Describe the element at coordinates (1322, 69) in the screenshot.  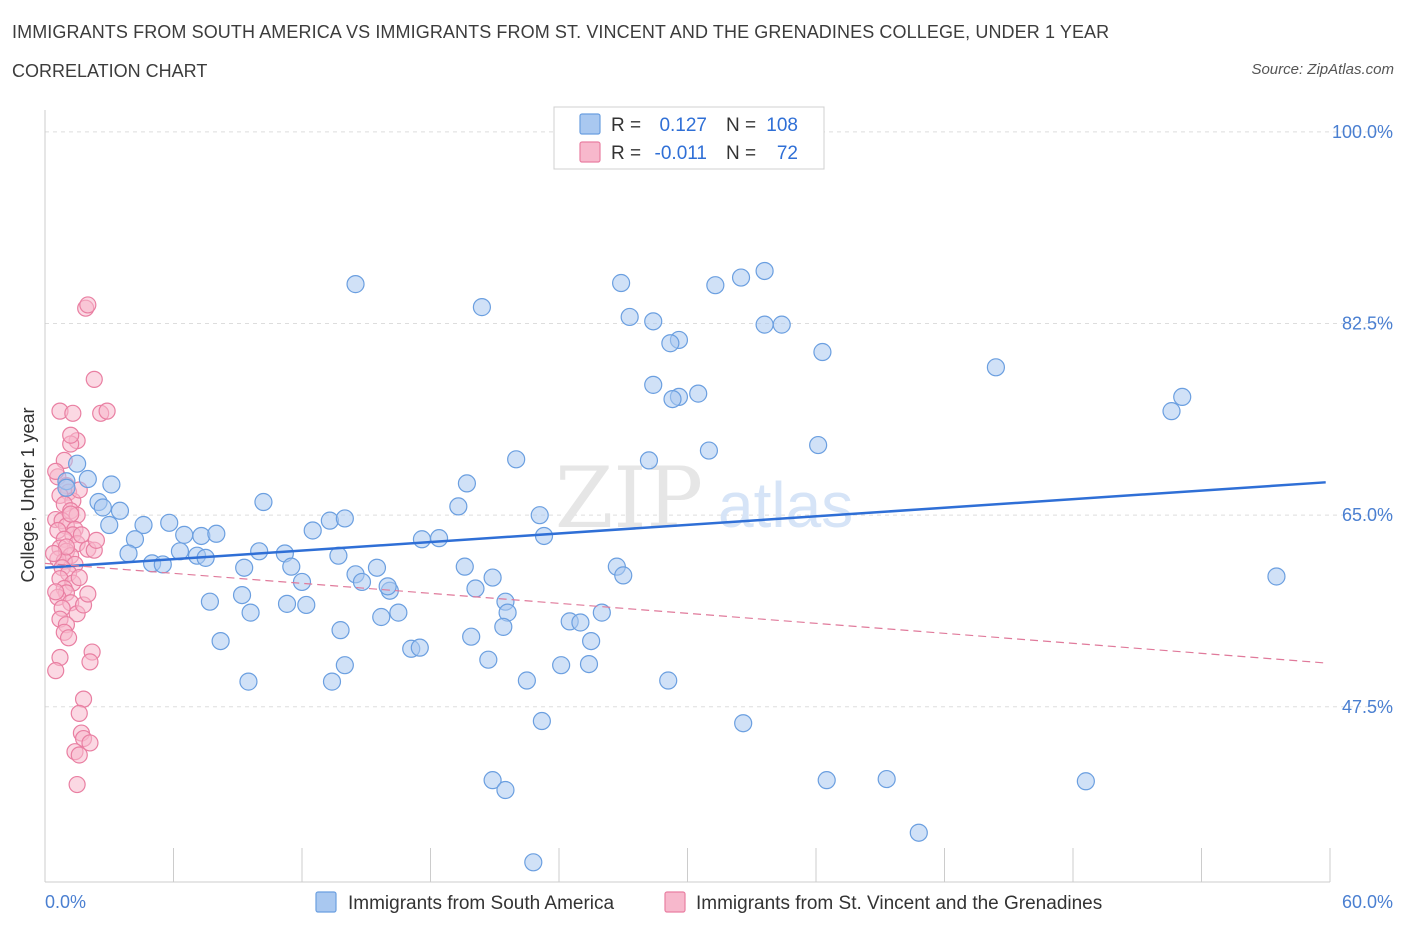
I see `source-label: Source: ZipAtlas.com` at that location.